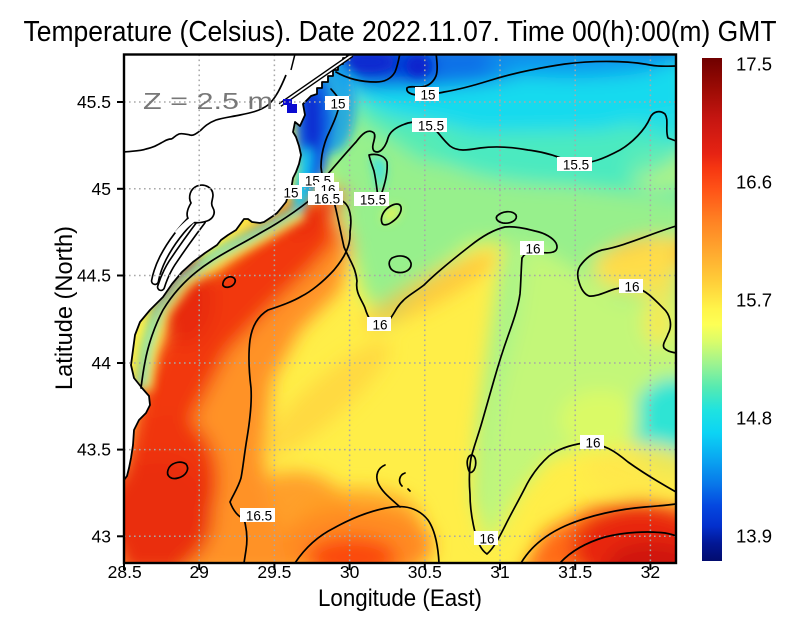 The image size is (800, 618). What do you see at coordinates (754, 182) in the screenshot?
I see `svg-text: 16.6` at bounding box center [754, 182].